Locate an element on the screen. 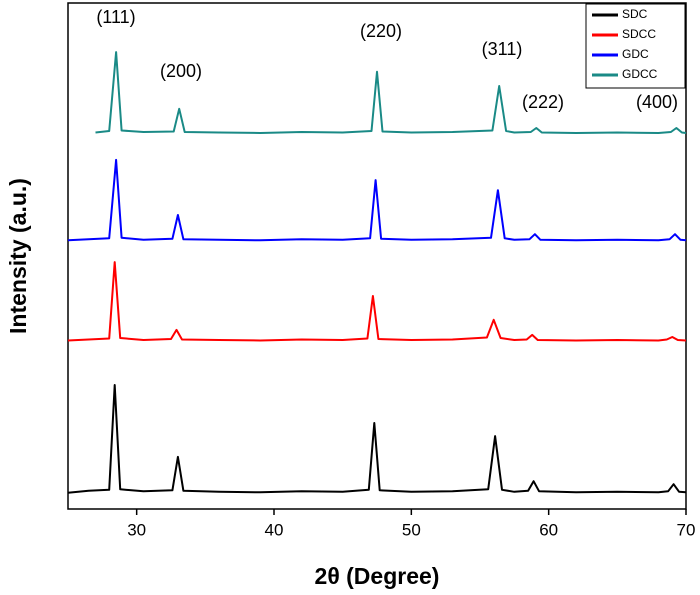  legend-label: SDC is located at coordinates (635, 14).